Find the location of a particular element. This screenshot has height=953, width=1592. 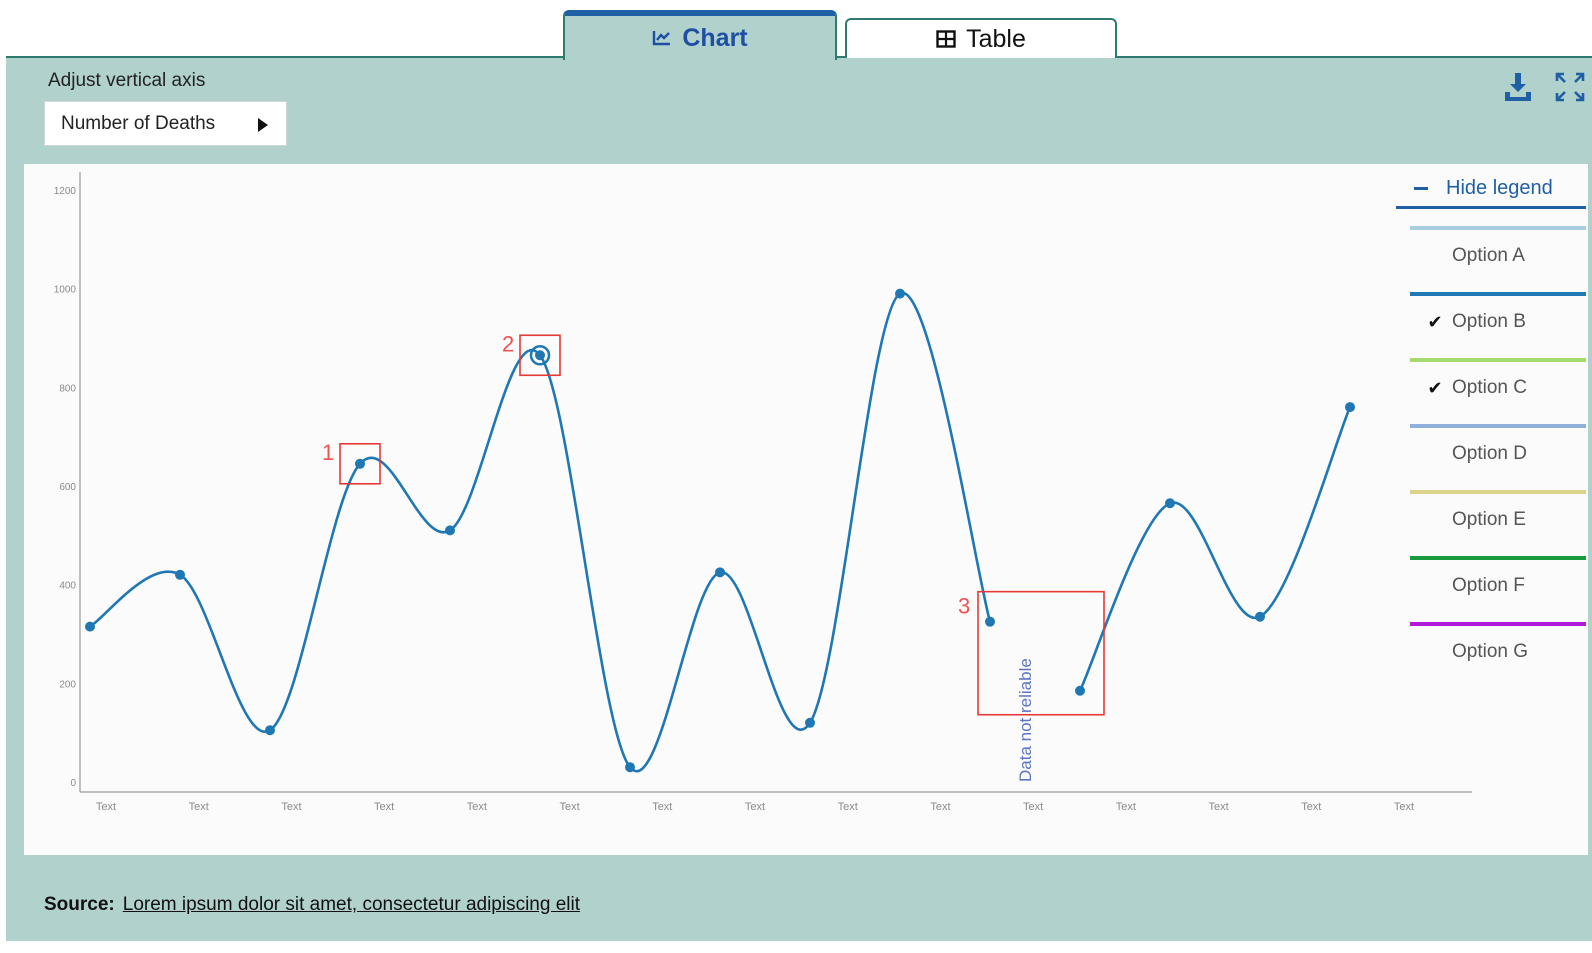

legend-item-option-c: ✔ Option C is located at coordinates (1498, 386).